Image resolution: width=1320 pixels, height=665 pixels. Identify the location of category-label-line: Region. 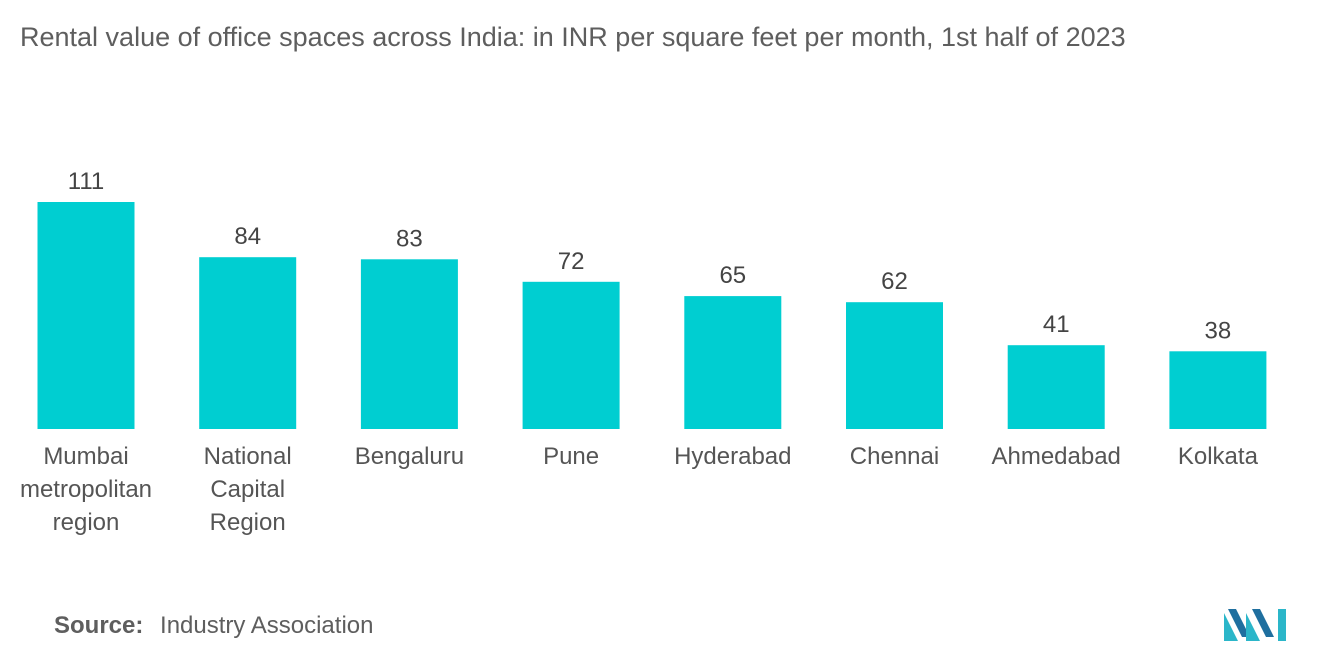
(248, 522).